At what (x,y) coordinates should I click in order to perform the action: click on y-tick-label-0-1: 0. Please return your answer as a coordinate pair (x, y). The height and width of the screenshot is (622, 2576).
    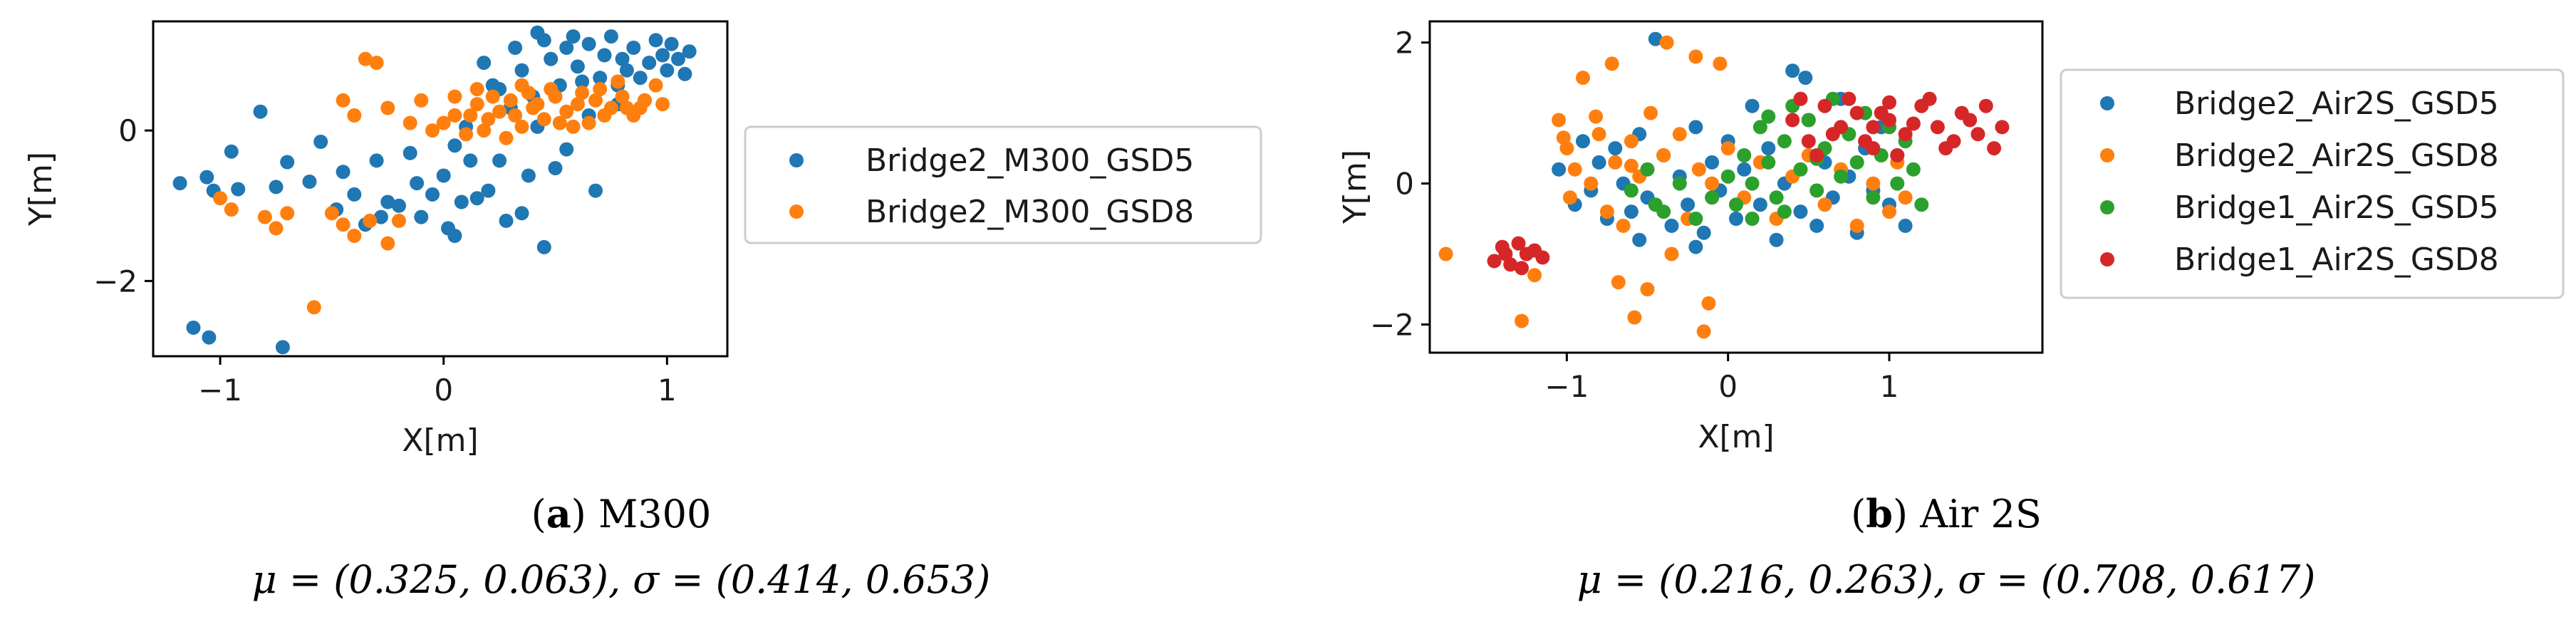
    Looking at the image, I should click on (127, 130).